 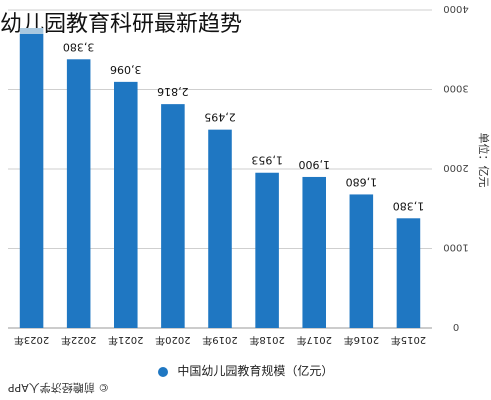 I want to click on data-label: 3,380, so click(x=79, y=46).